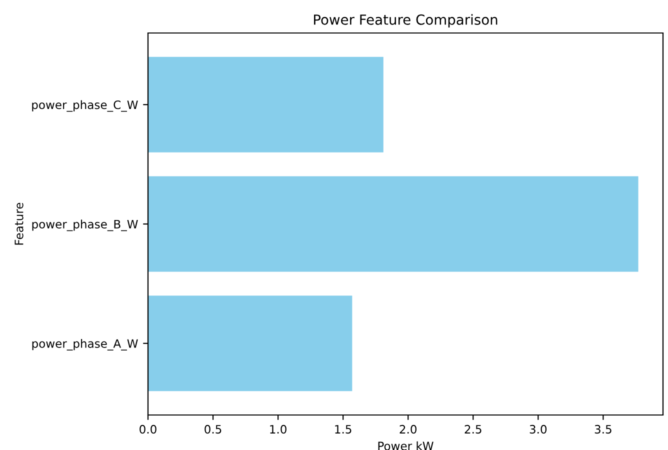 This screenshot has width=668, height=450. I want to click on x-tick-label: 2.5, so click(473, 429).